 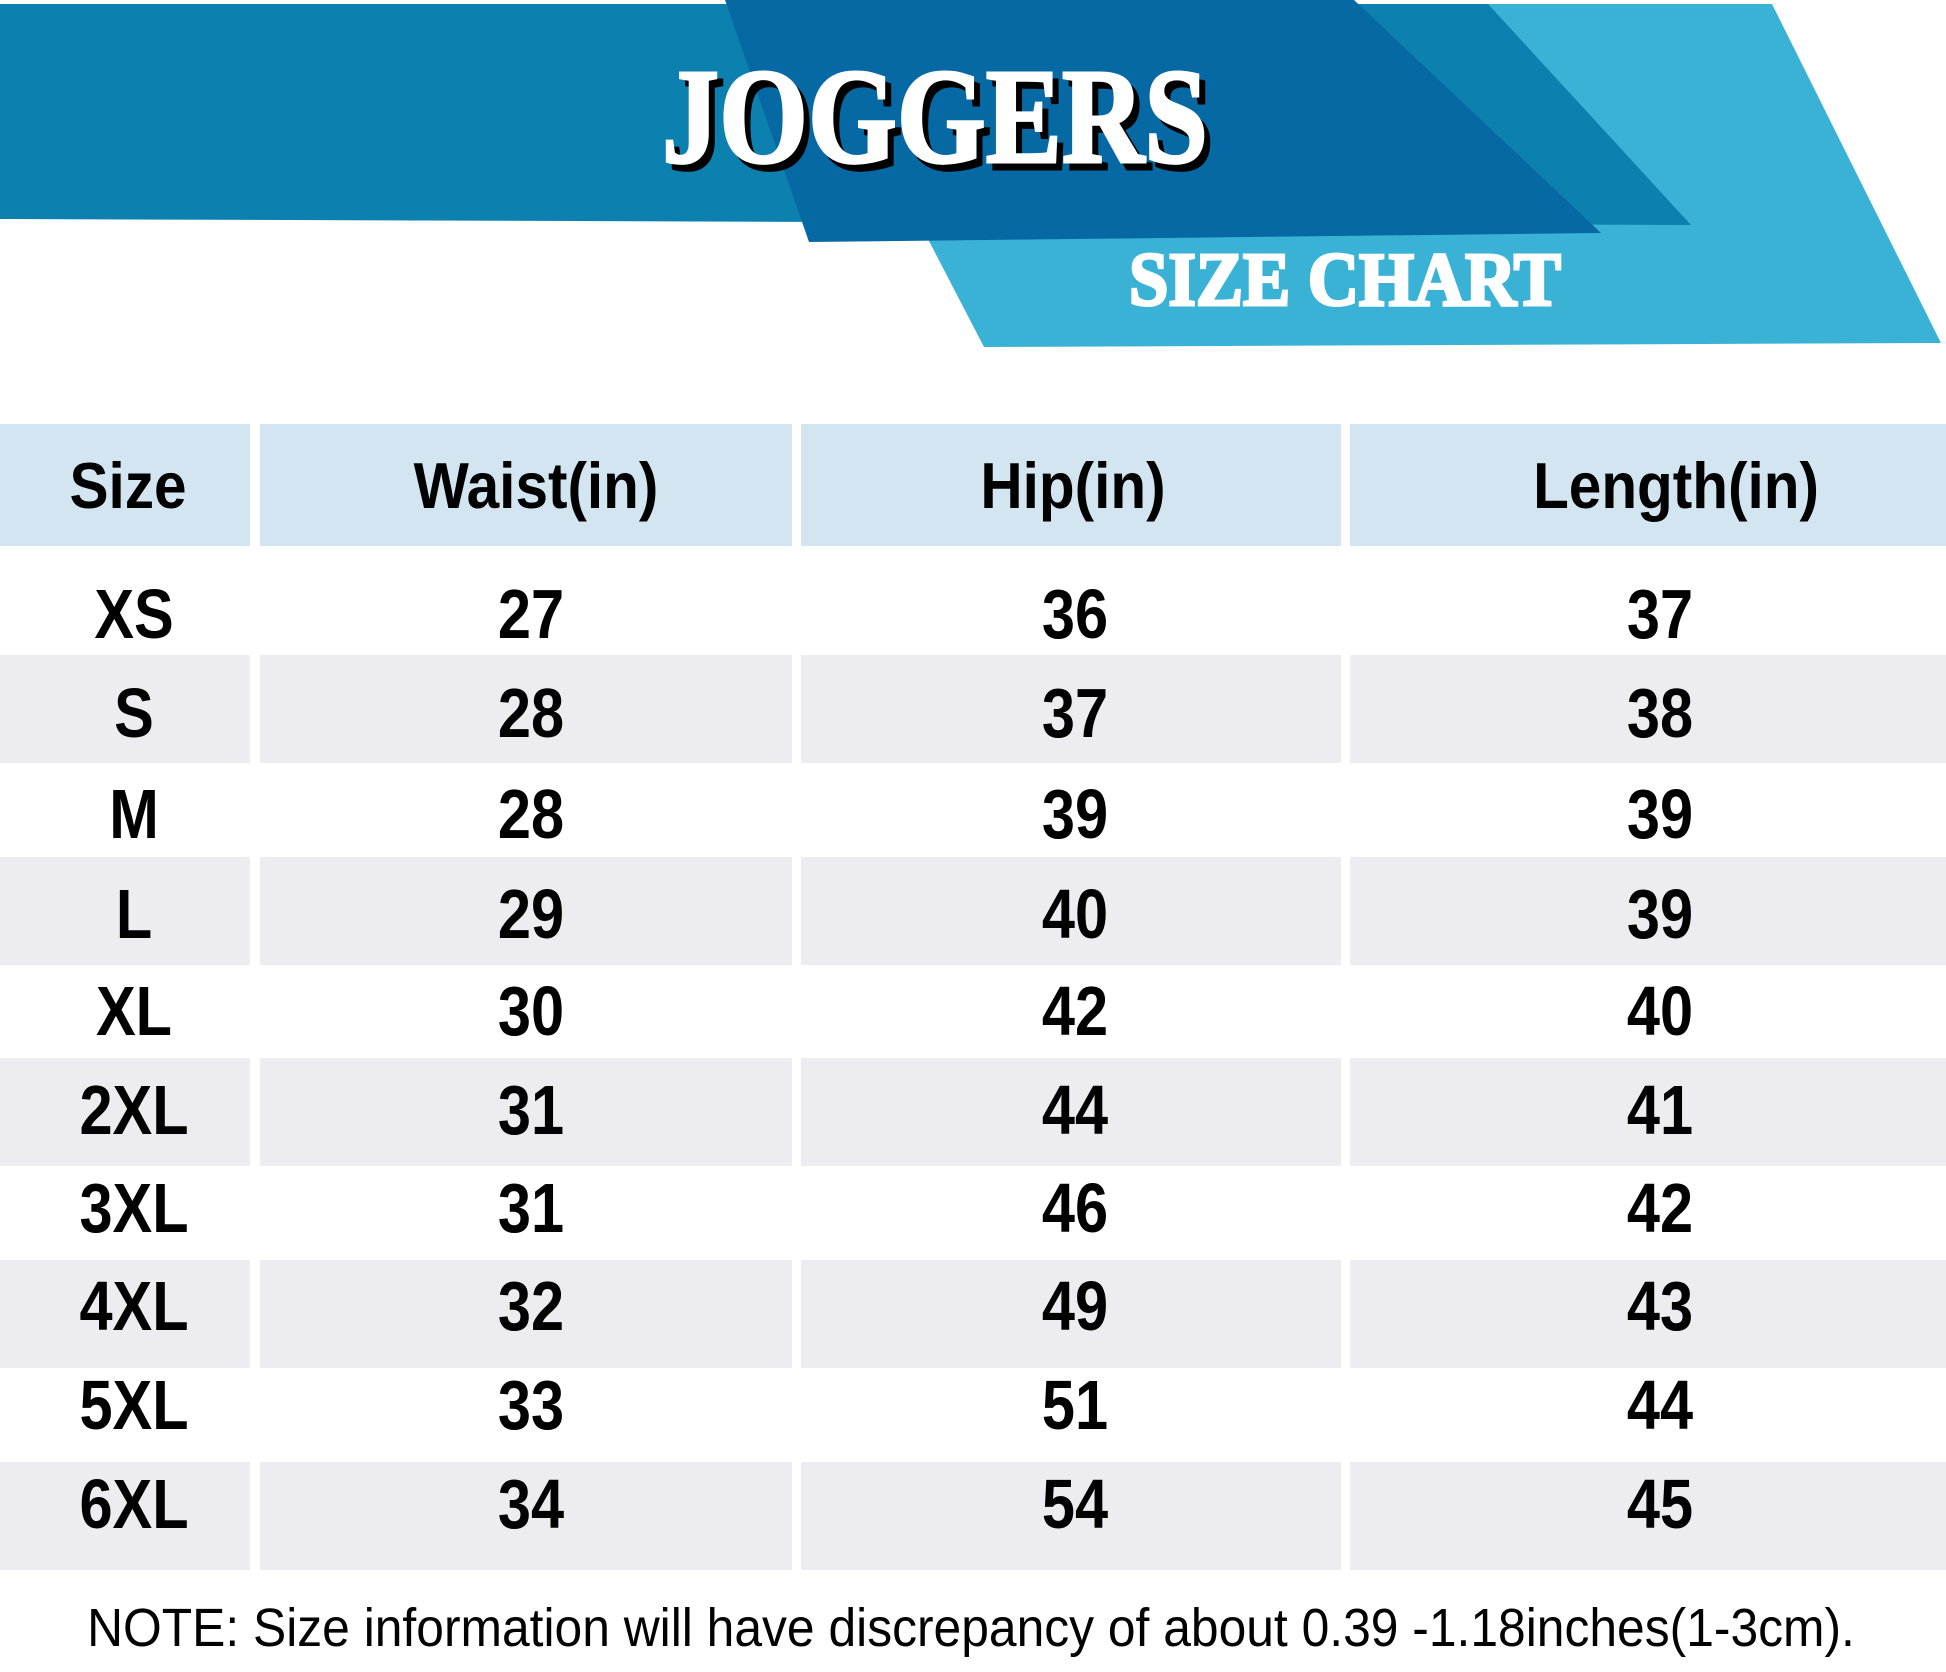 What do you see at coordinates (531, 1404) in the screenshot?
I see `svg-text: 33` at bounding box center [531, 1404].